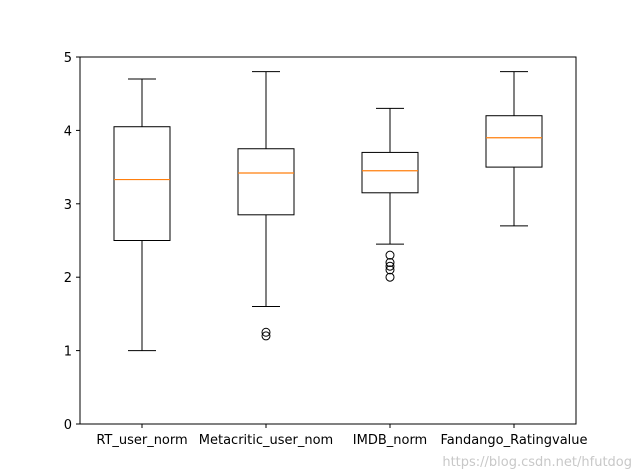  I want to click on y-tick-label: 1, so click(68, 352).